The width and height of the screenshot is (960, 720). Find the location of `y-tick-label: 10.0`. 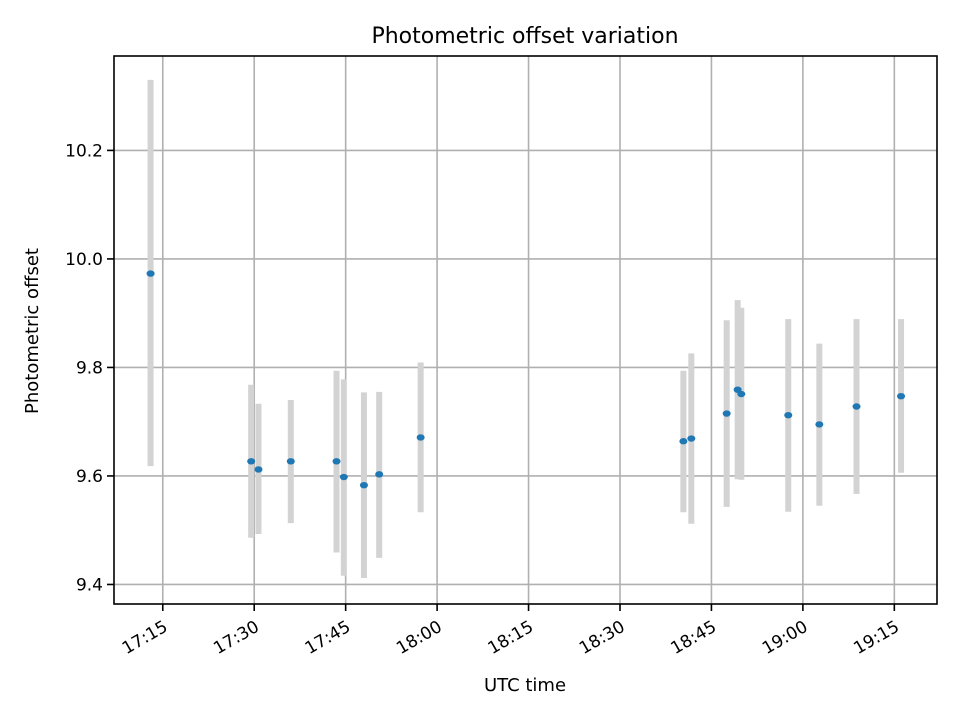

y-tick-label: 10.0 is located at coordinates (84, 260).